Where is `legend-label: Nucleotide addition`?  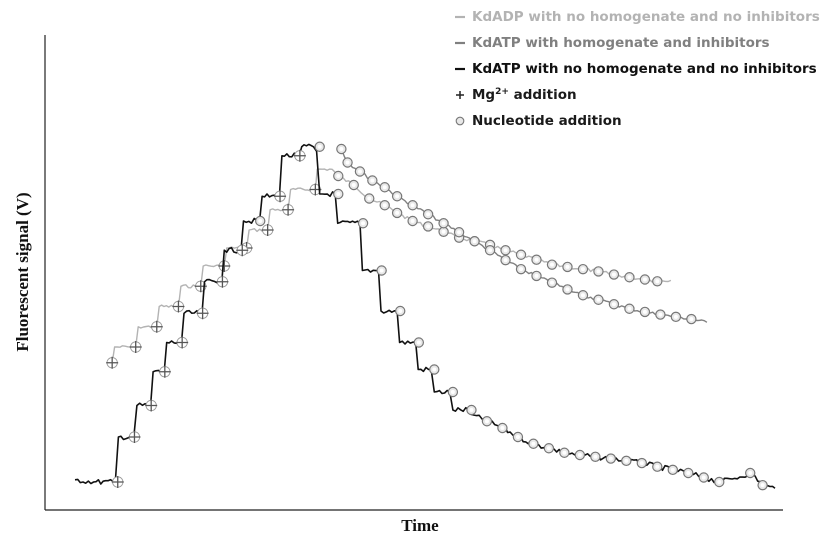
legend-label: Nucleotide addition is located at coordinates (547, 121).